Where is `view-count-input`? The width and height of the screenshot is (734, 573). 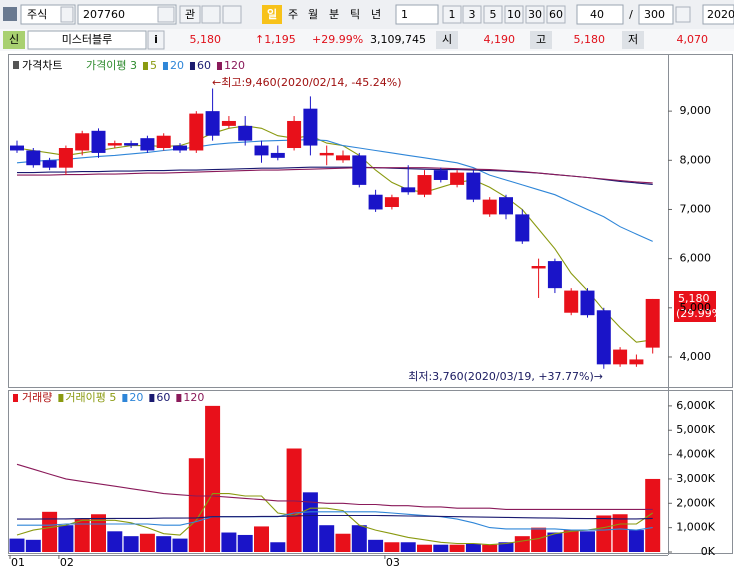 view-count-input is located at coordinates (600, 14).